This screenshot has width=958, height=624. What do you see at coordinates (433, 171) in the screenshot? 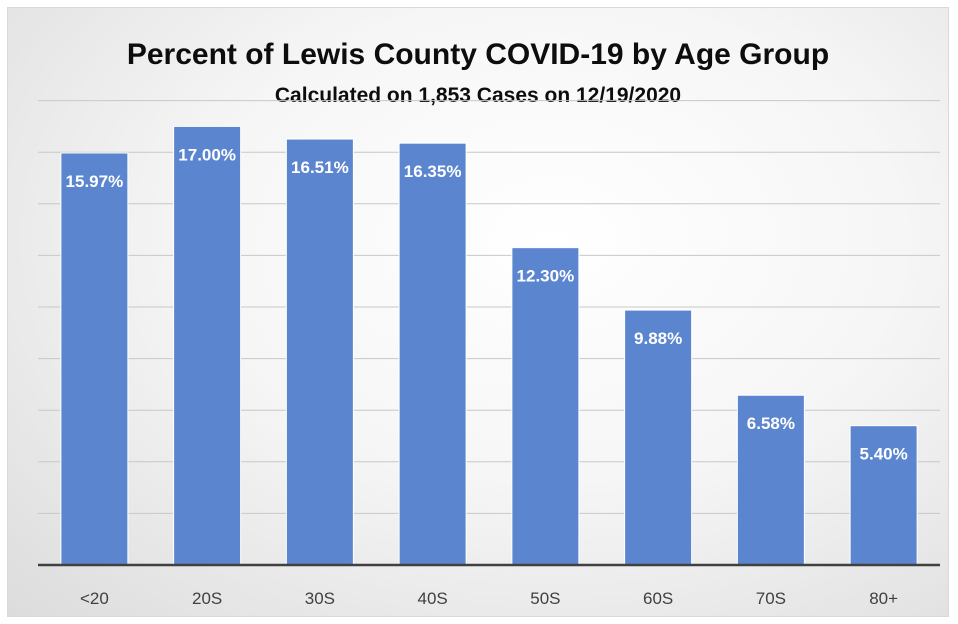
I see `bar-data-label: 16.35%` at bounding box center [433, 171].